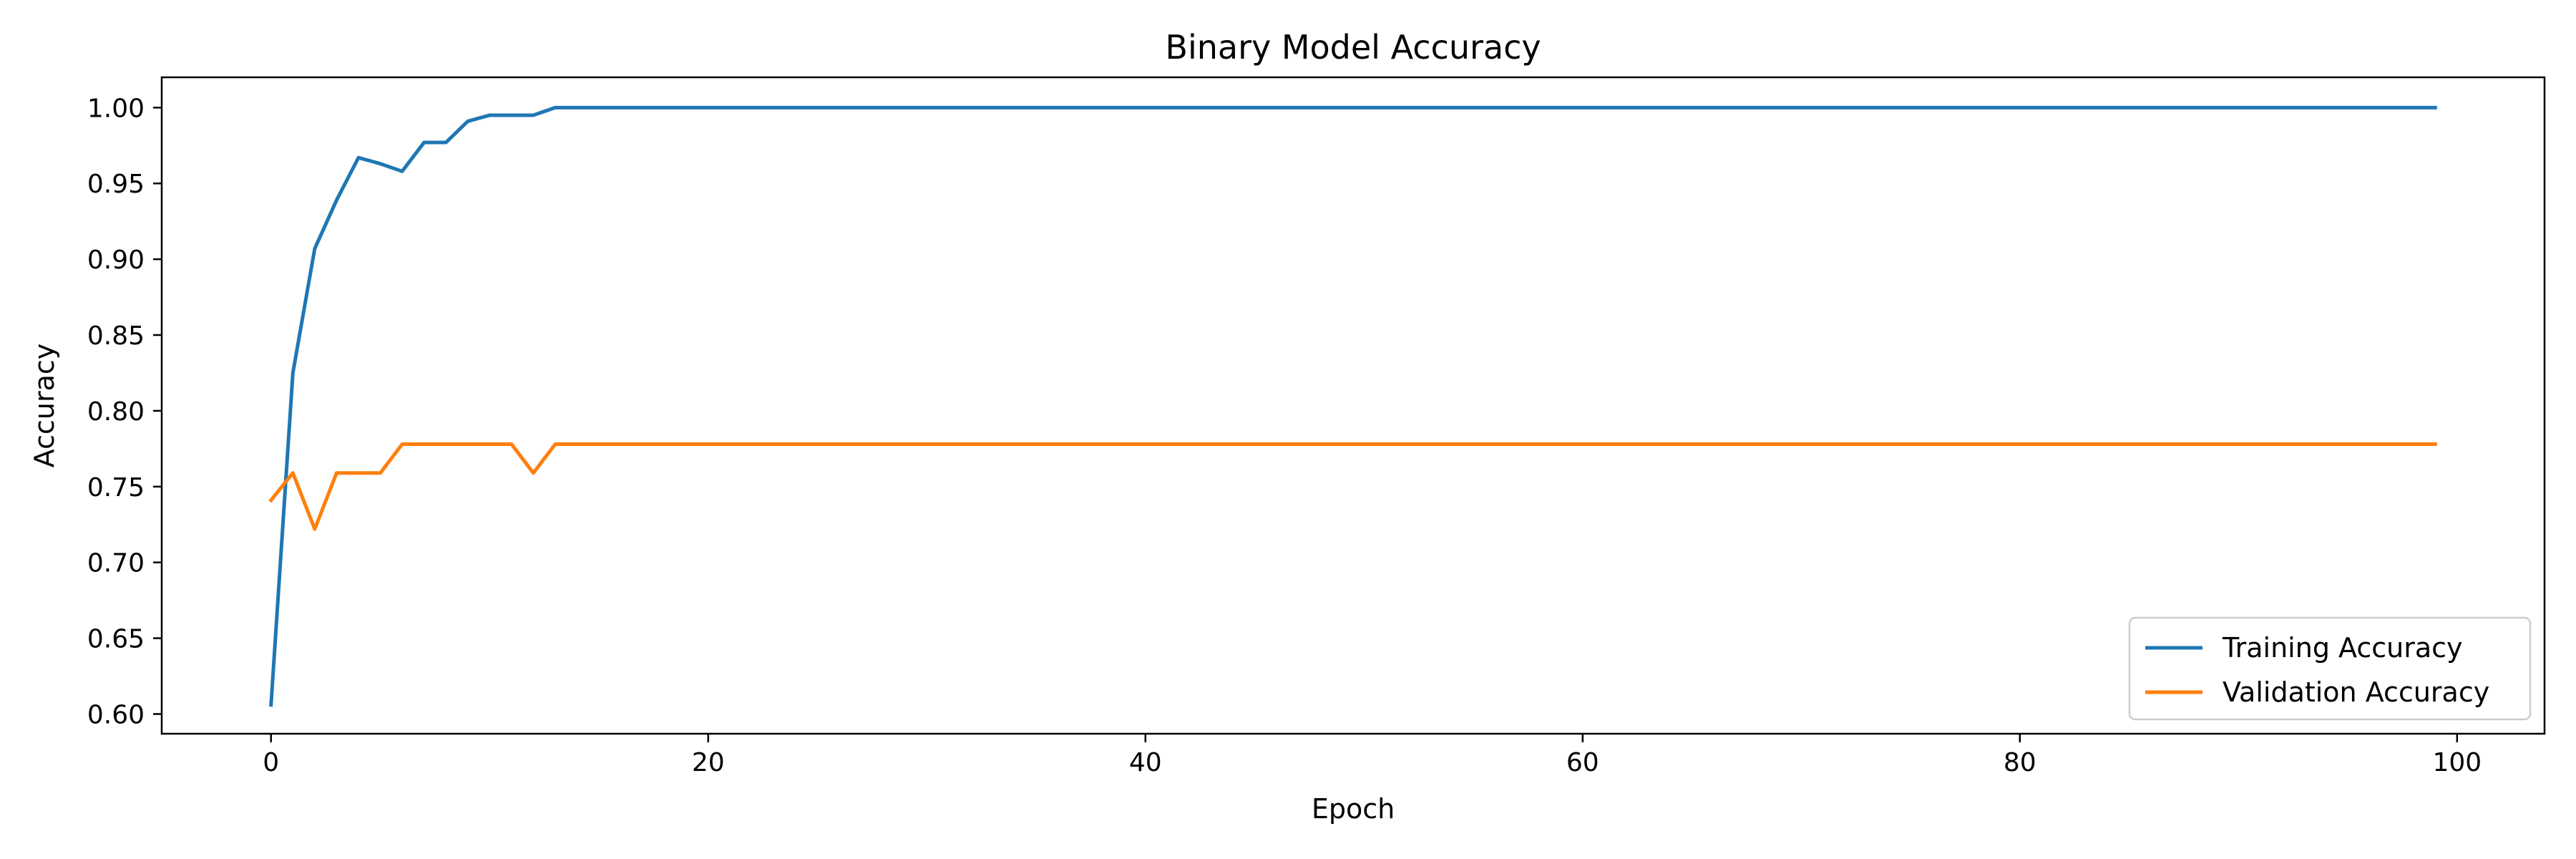  I want to click on x-tick-label: 40, so click(1145, 762).